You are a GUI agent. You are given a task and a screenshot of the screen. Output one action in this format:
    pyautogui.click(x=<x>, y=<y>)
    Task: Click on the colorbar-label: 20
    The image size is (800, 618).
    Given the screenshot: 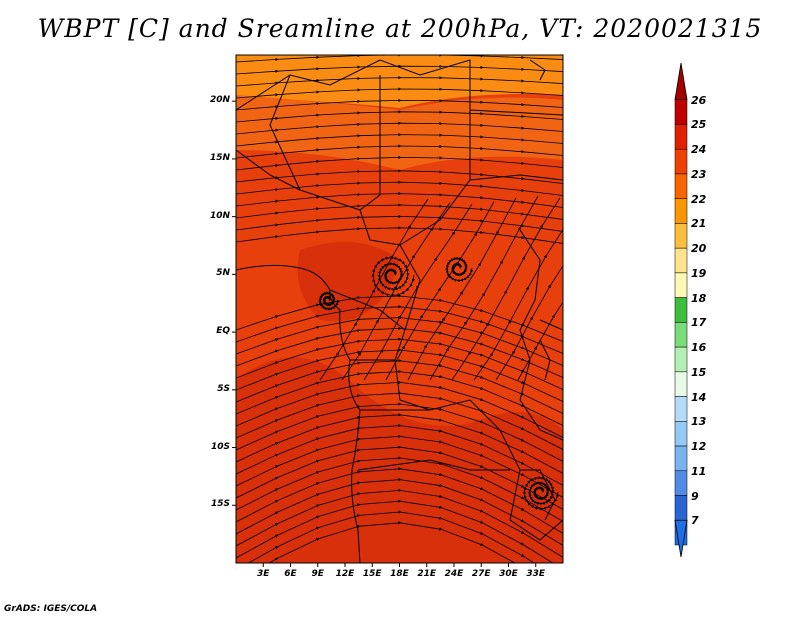 What is the action you would take?
    pyautogui.click(x=699, y=249)
    